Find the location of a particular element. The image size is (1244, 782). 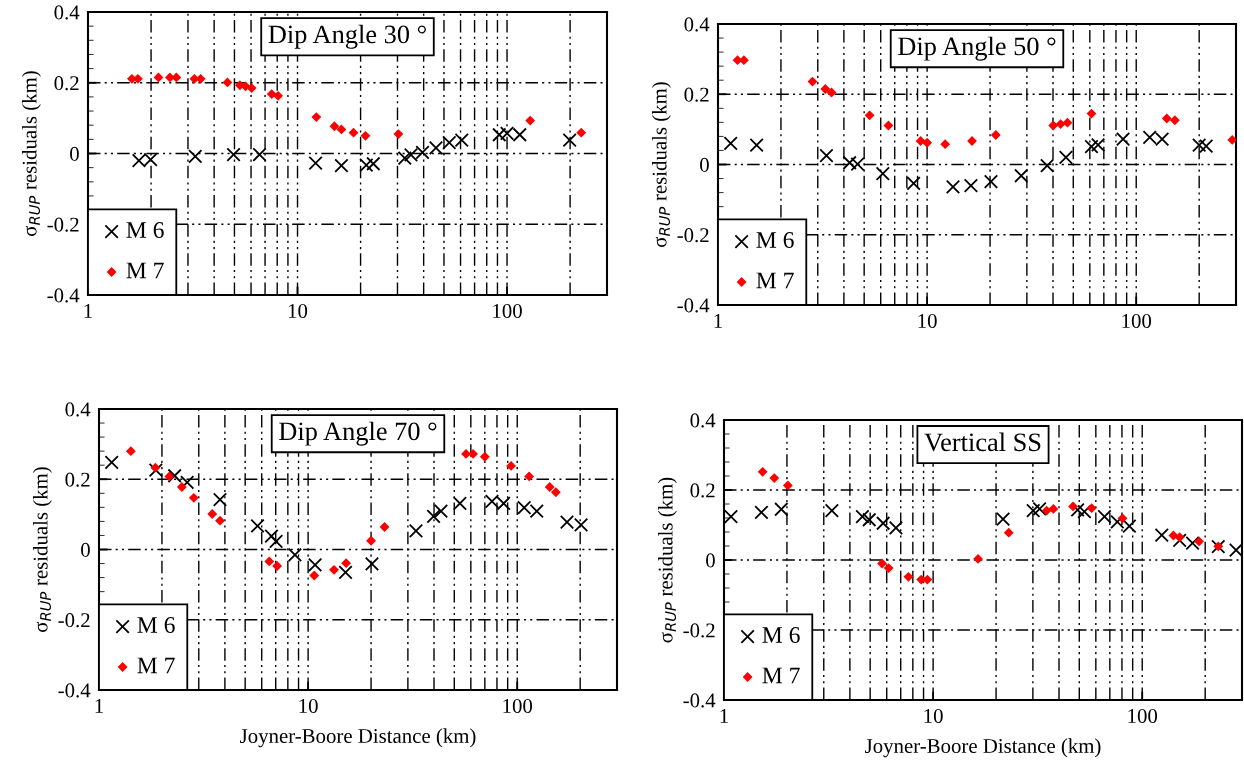

chart-title: Vertical SS is located at coordinates (982, 442).